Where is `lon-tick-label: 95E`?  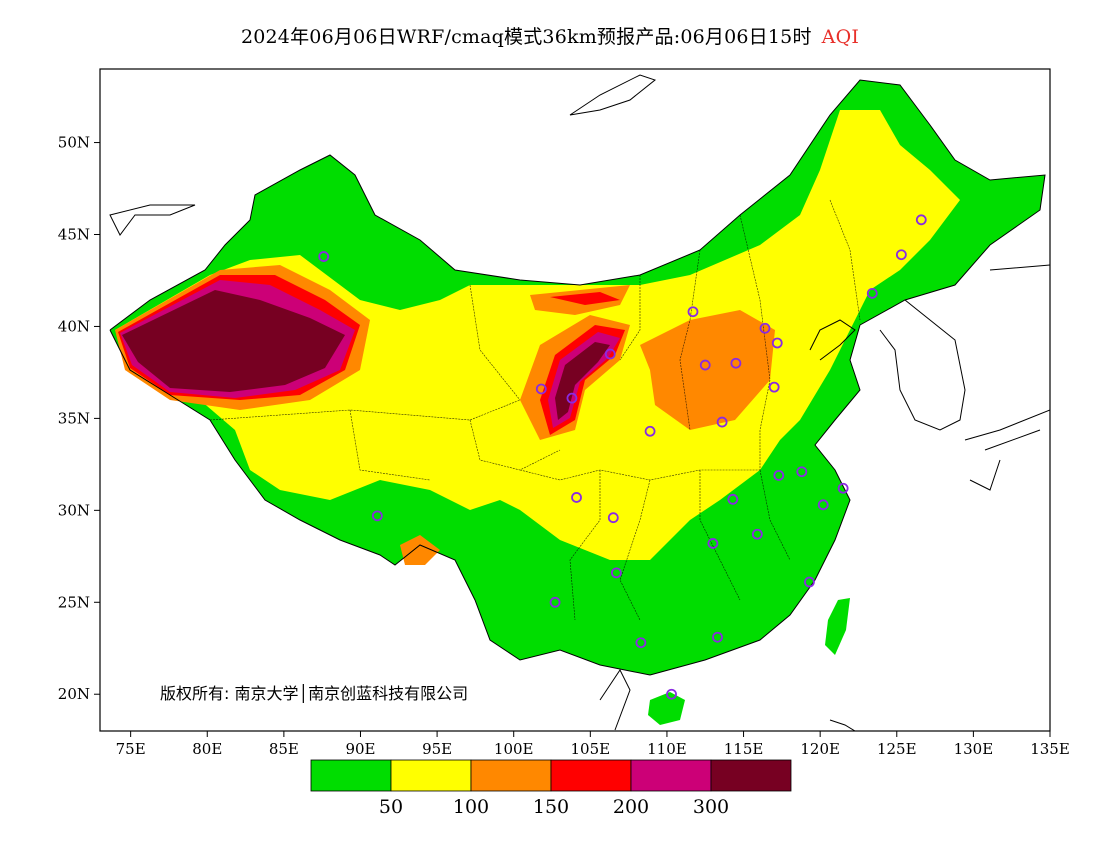
lon-tick-label: 95E is located at coordinates (437, 749).